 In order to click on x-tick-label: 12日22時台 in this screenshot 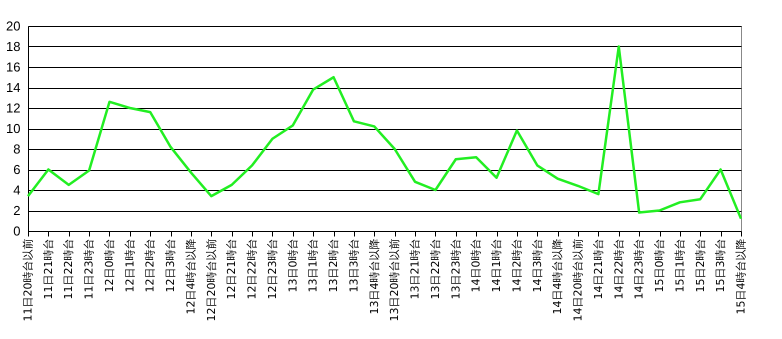, I will do `click(252, 269)`.